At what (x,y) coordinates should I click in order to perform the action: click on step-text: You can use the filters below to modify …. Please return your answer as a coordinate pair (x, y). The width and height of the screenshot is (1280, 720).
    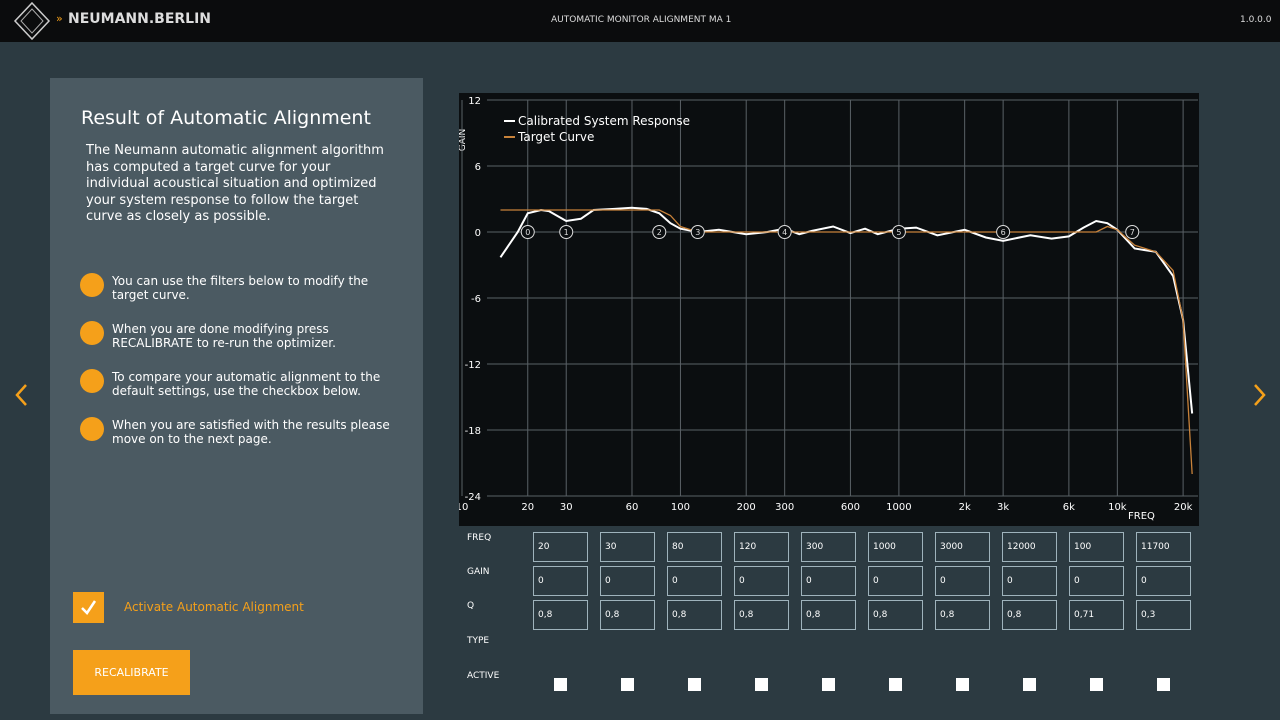
    Looking at the image, I should click on (240, 288).